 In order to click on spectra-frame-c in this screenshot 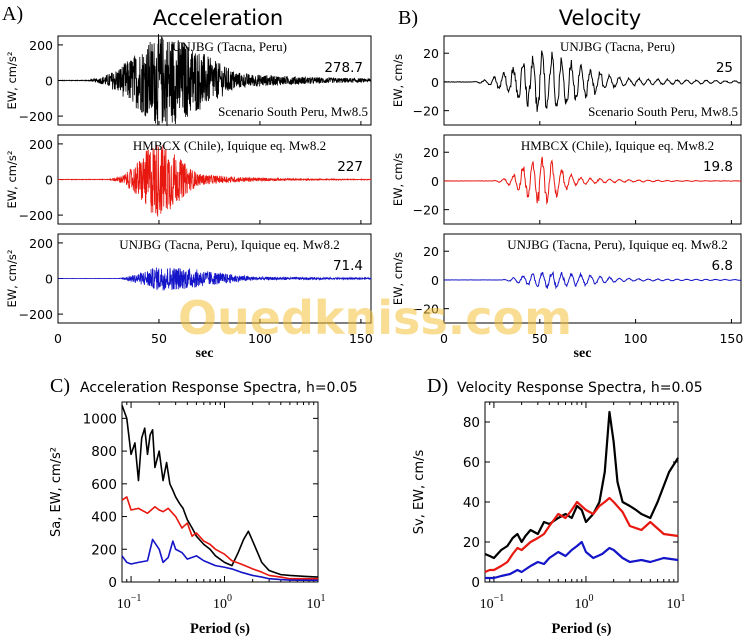, I will do `click(220, 492)`.